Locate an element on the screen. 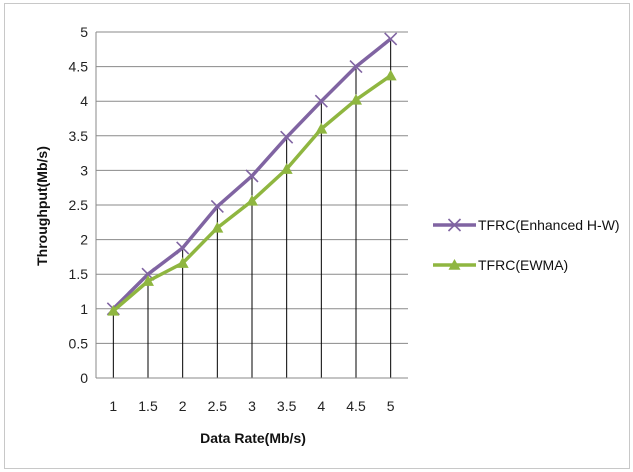 The image size is (633, 472). y-tick-label: 1.5 is located at coordinates (79, 274).